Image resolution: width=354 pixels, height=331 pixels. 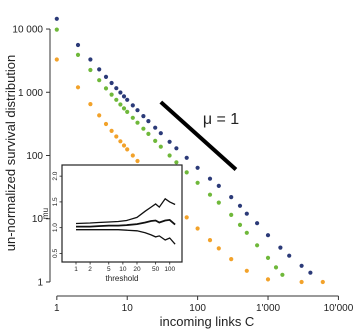 What do you see at coordinates (339, 308) in the screenshot?
I see `x-tick-label: 10'000` at bounding box center [339, 308].